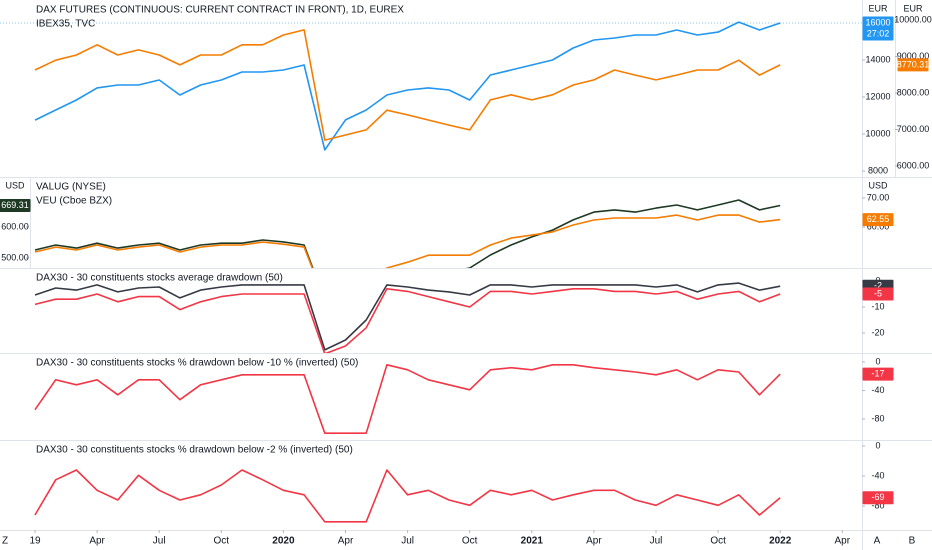 The width and height of the screenshot is (932, 550). I want to click on last-value-label: -17, so click(877, 373).